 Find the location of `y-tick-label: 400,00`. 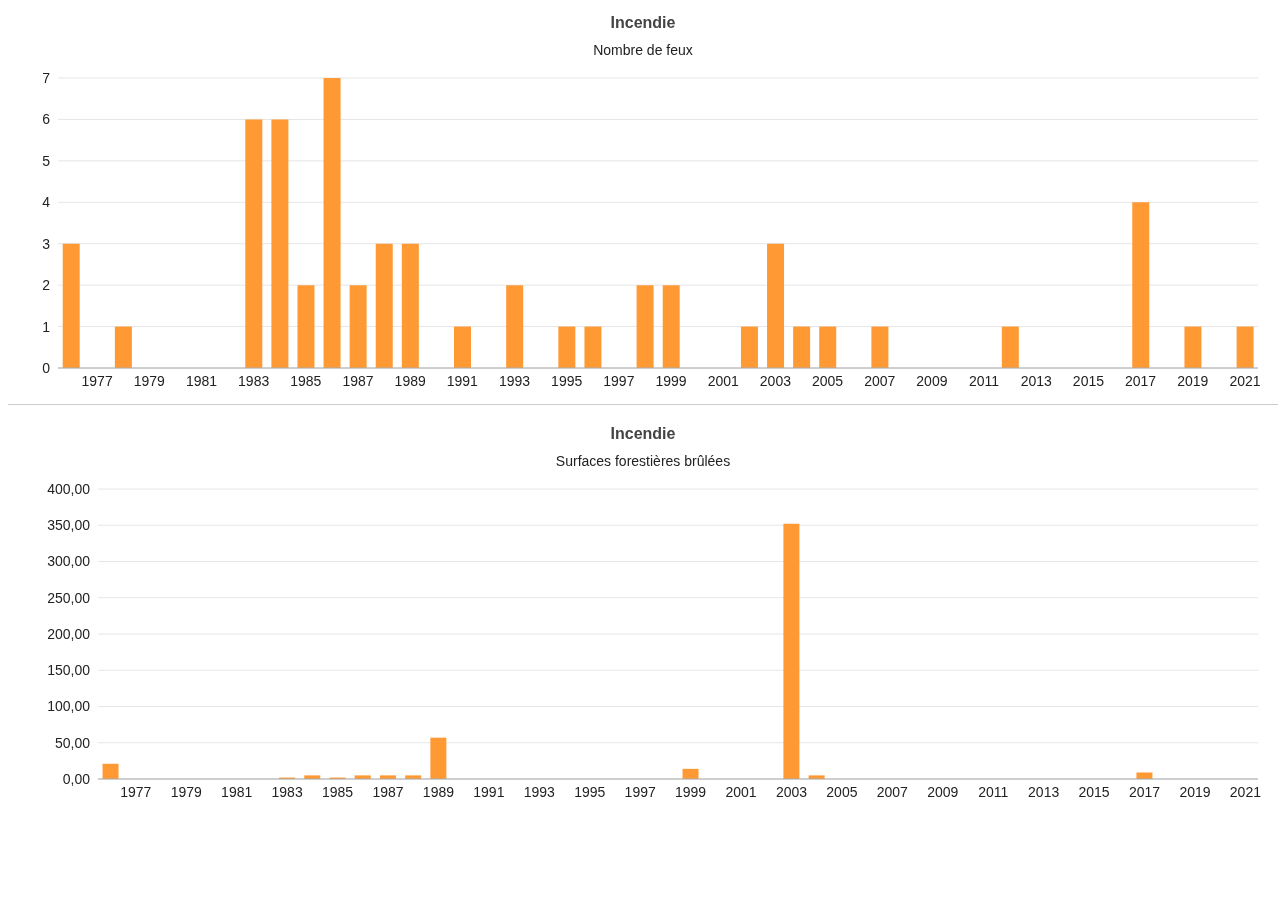

y-tick-label: 400,00 is located at coordinates (69, 488).